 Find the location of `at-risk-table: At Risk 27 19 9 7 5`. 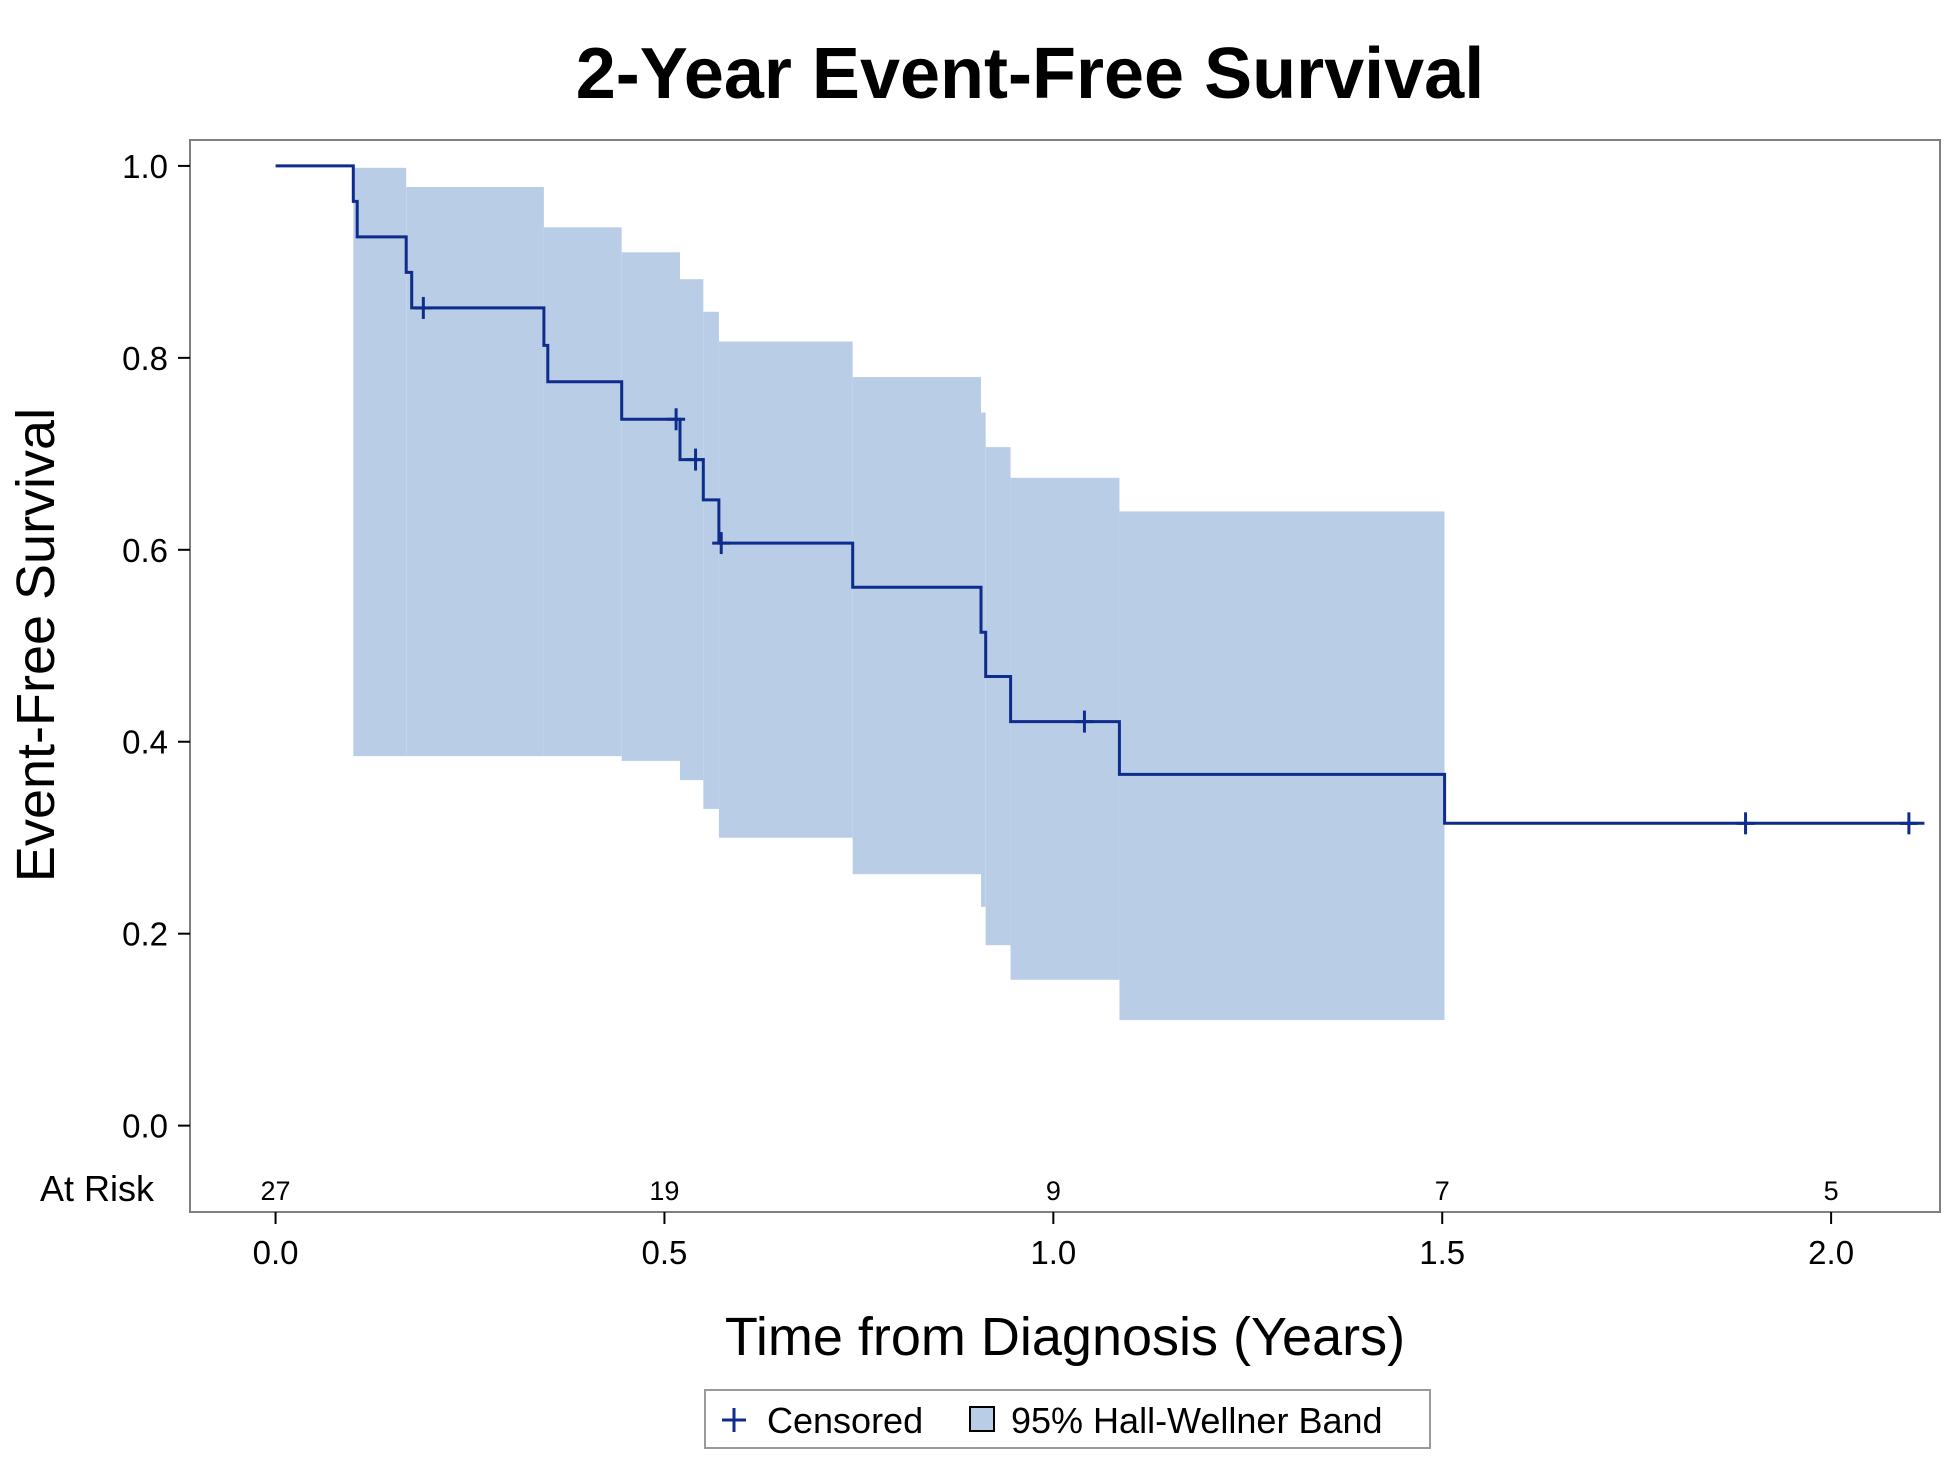

at-risk-table: At Risk 27 19 9 7 5 is located at coordinates (939, 1188).